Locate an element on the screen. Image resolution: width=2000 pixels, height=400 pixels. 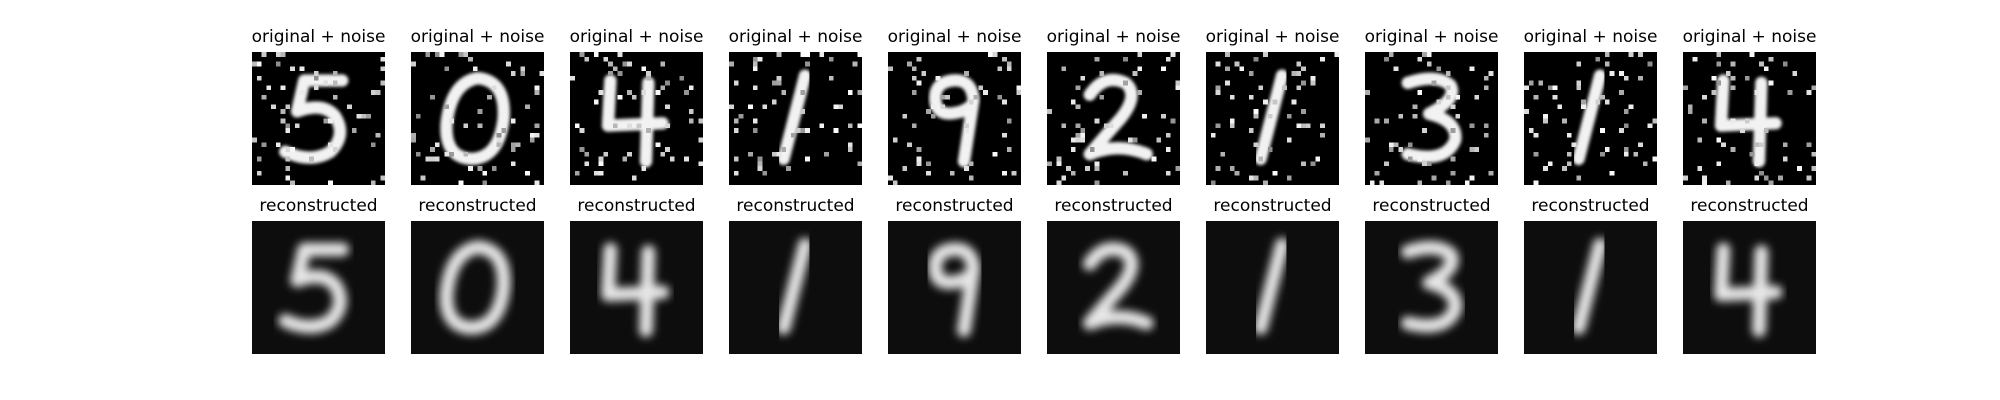
noisy-panel-4: original + noise is located at coordinates (795, 107).